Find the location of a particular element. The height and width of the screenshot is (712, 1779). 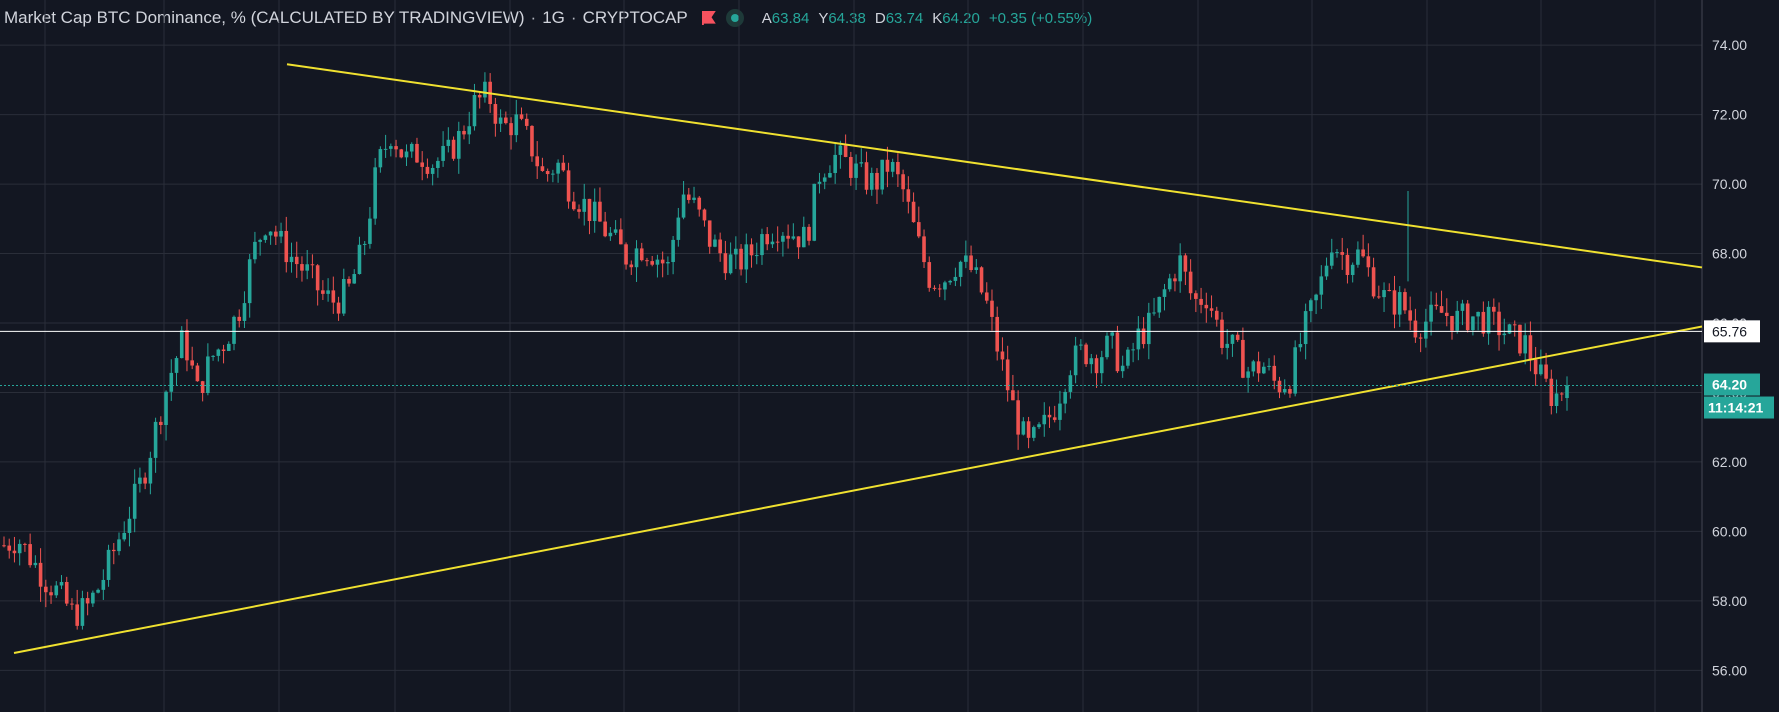

last-price-tag is located at coordinates (1732, 384).